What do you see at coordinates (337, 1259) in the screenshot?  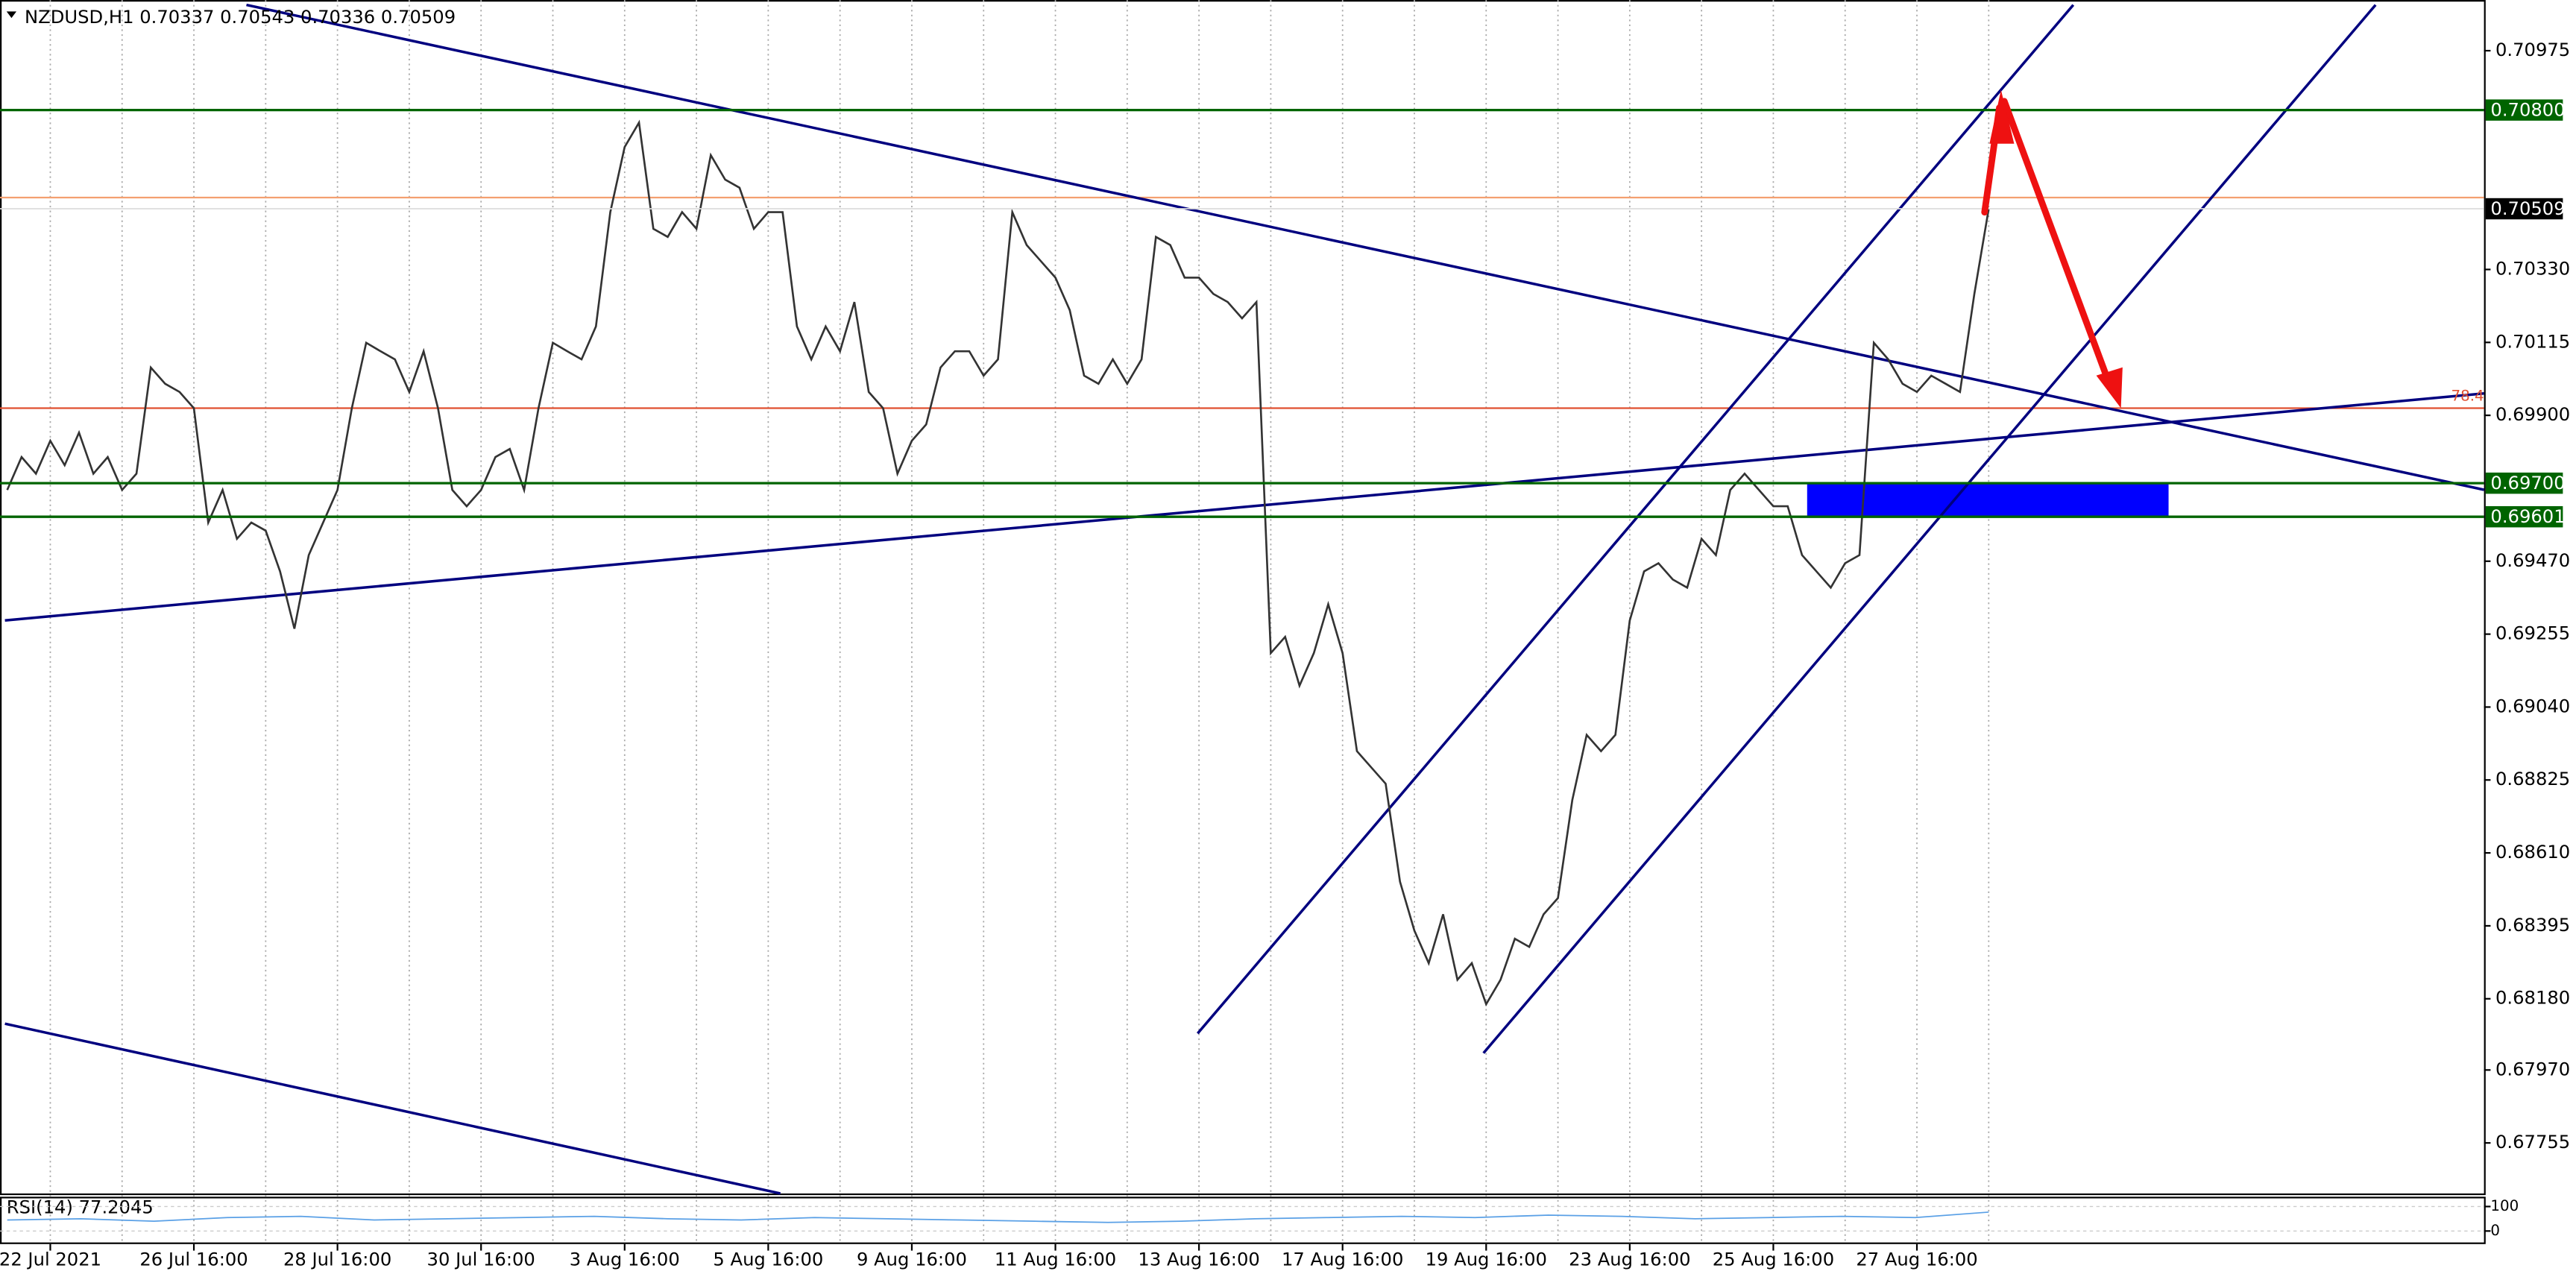 I see `x-tick-label: 28 Jul 16:00` at bounding box center [337, 1259].